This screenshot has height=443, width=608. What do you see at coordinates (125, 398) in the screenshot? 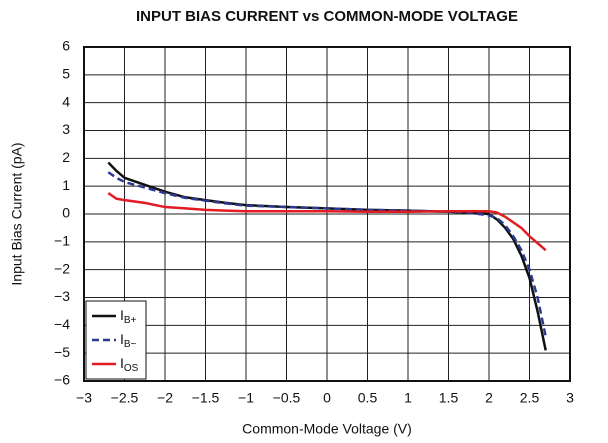
I see `x-tick-label: −2.5` at bounding box center [125, 398].